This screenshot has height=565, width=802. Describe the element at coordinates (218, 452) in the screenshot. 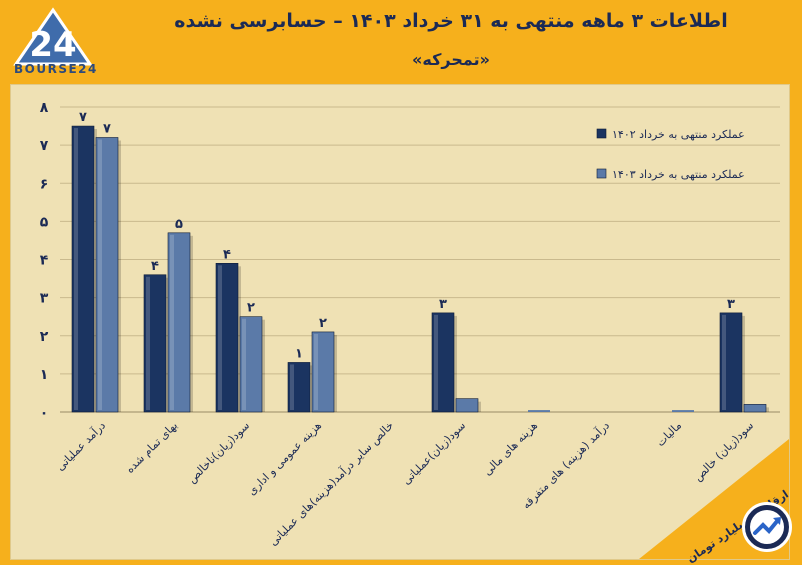

I see `x-tick-label: سود(زیان)ناخالص` at that location.